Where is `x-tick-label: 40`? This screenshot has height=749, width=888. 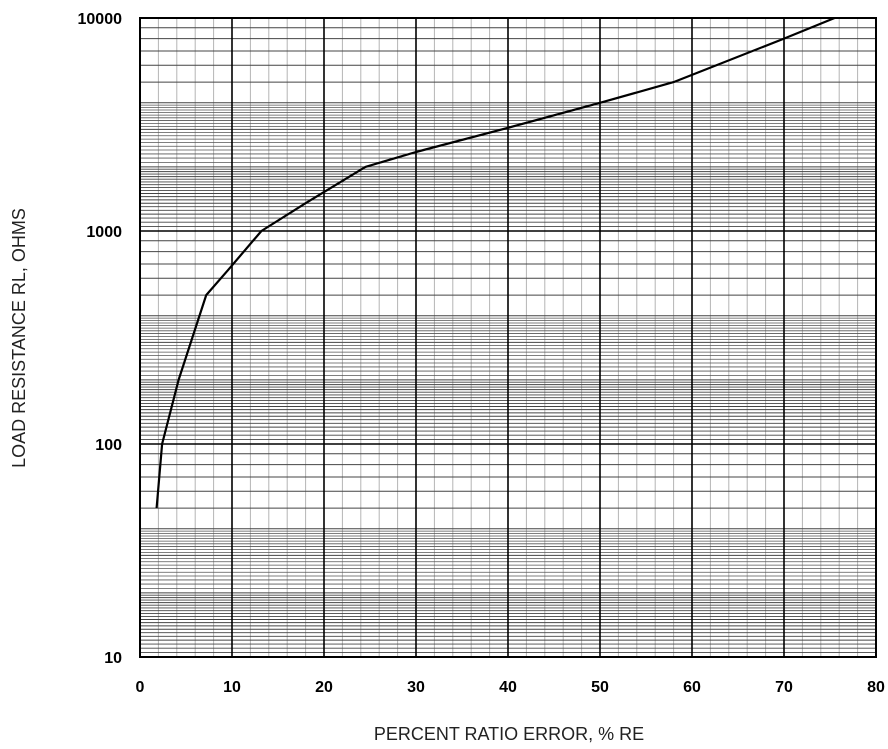 x-tick-label: 40 is located at coordinates (508, 687).